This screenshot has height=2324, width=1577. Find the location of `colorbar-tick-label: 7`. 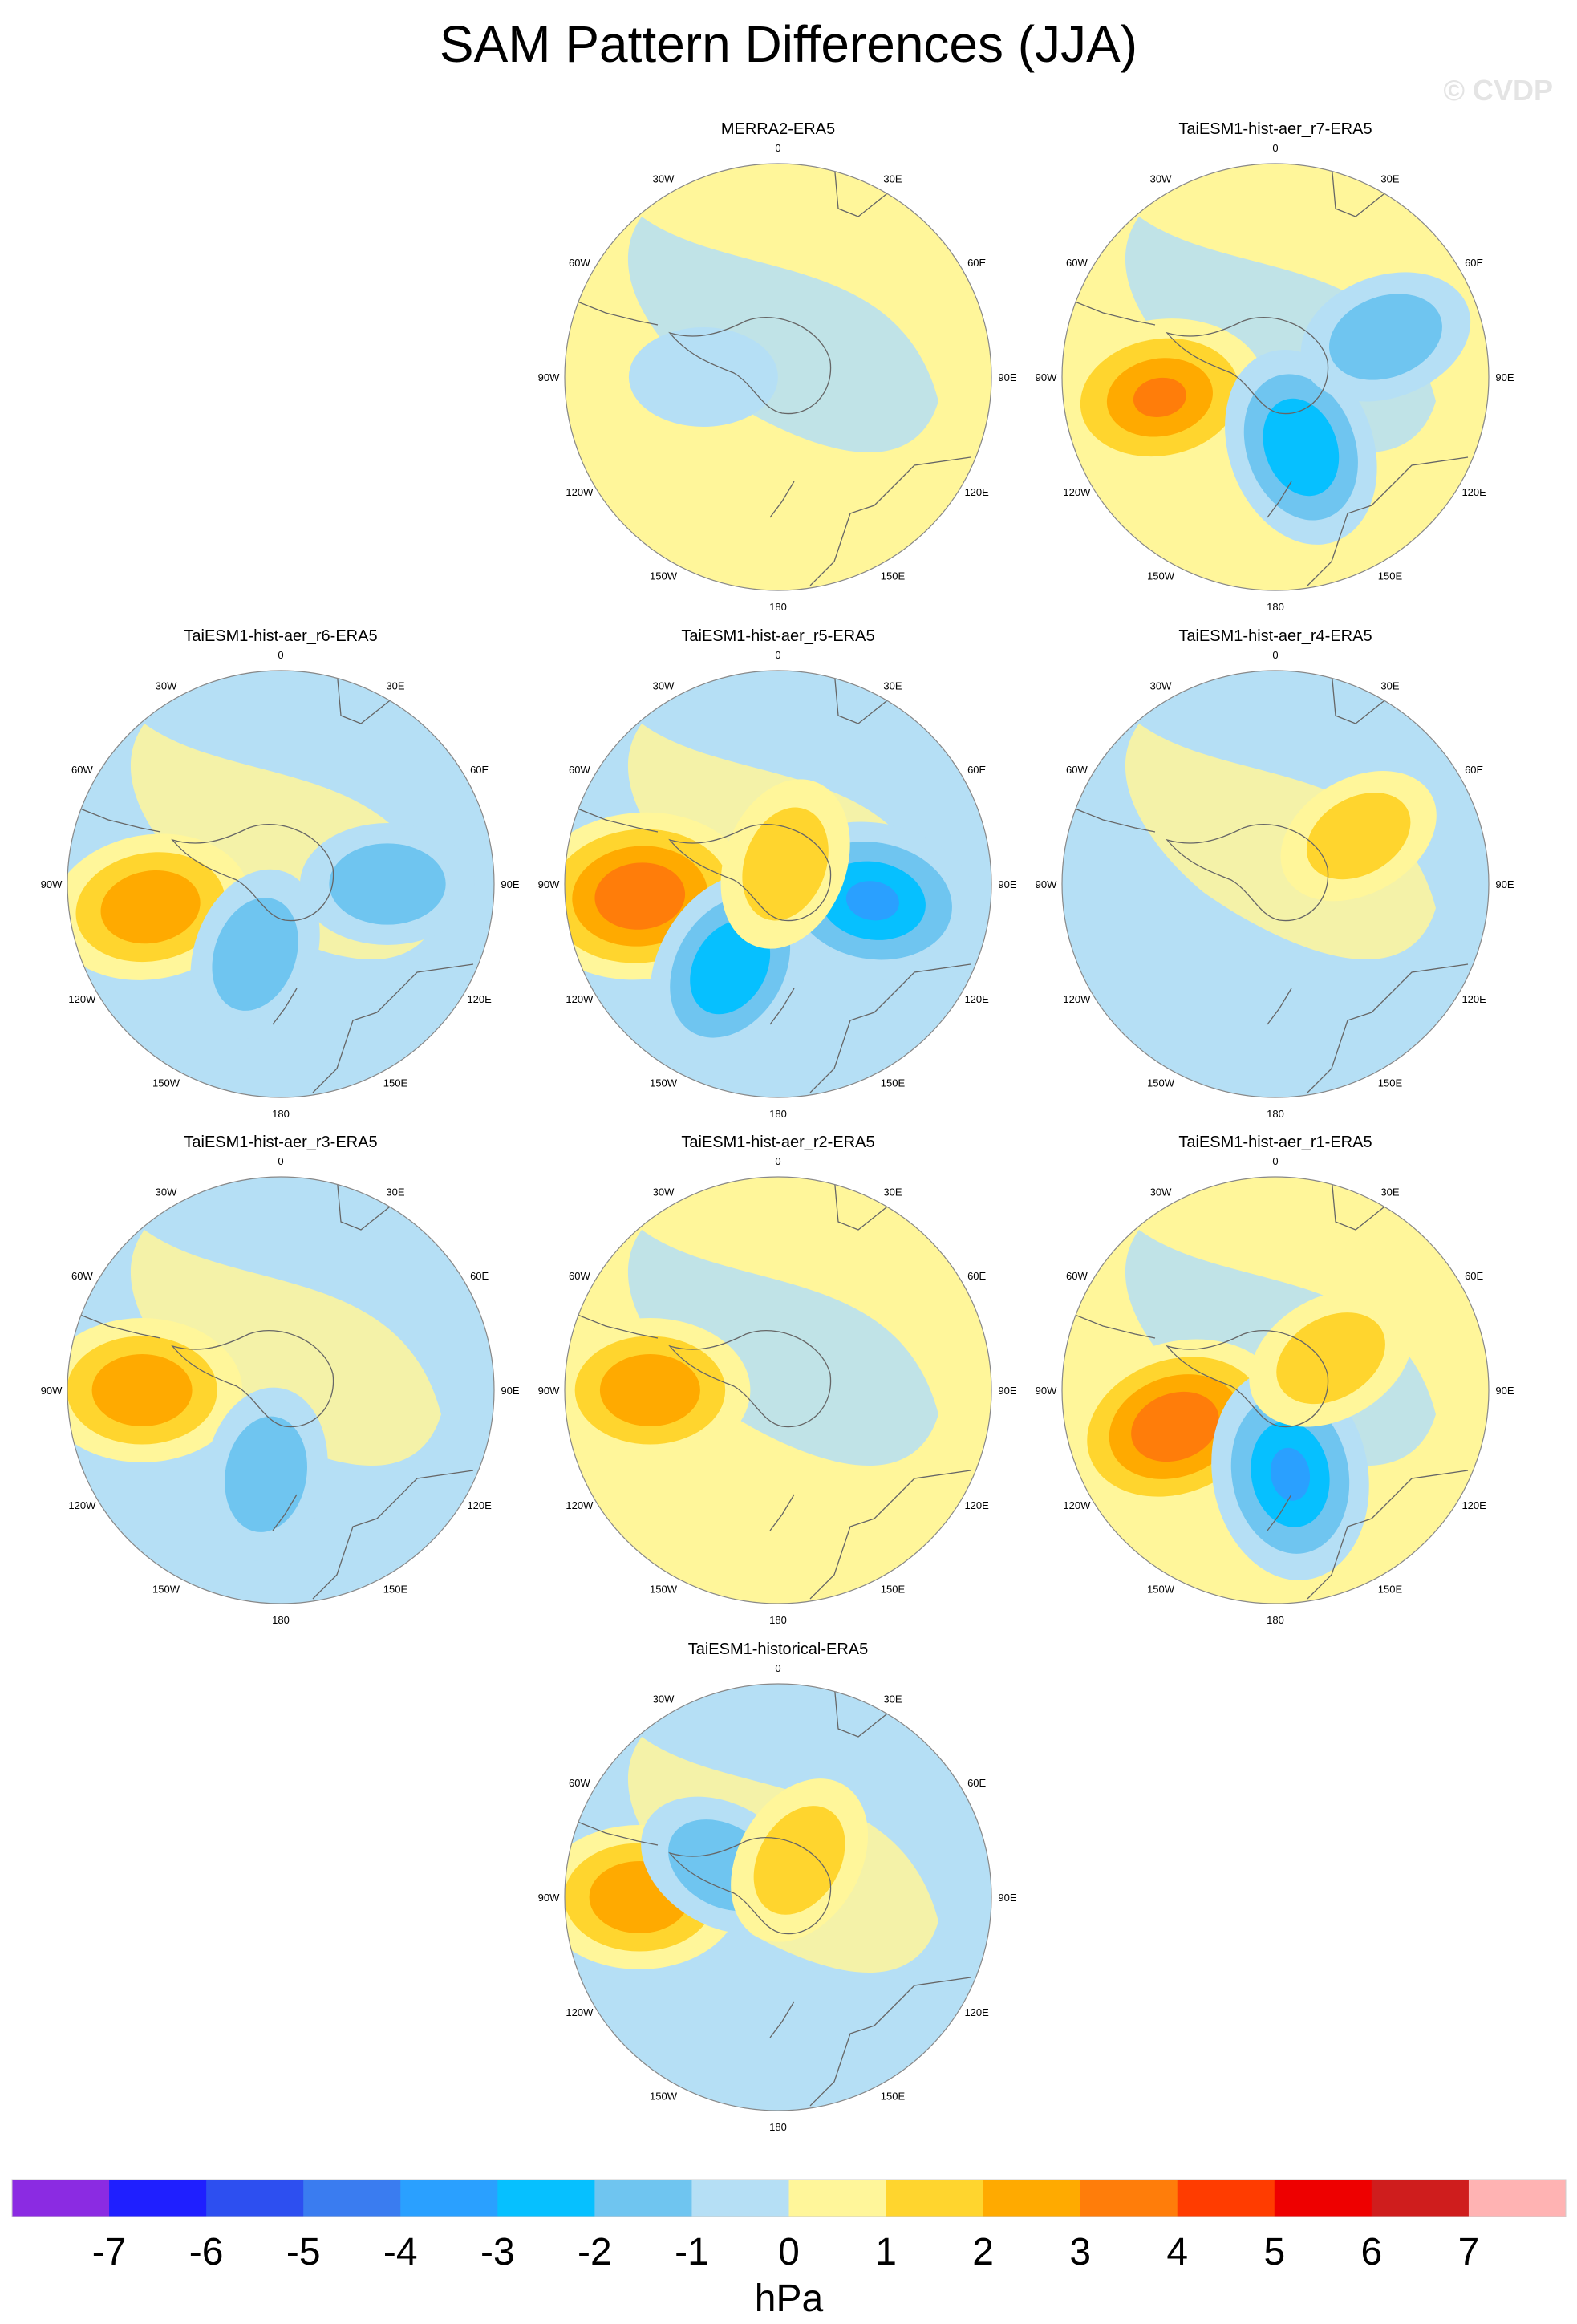

colorbar-tick-label: 7 is located at coordinates (1469, 2252).